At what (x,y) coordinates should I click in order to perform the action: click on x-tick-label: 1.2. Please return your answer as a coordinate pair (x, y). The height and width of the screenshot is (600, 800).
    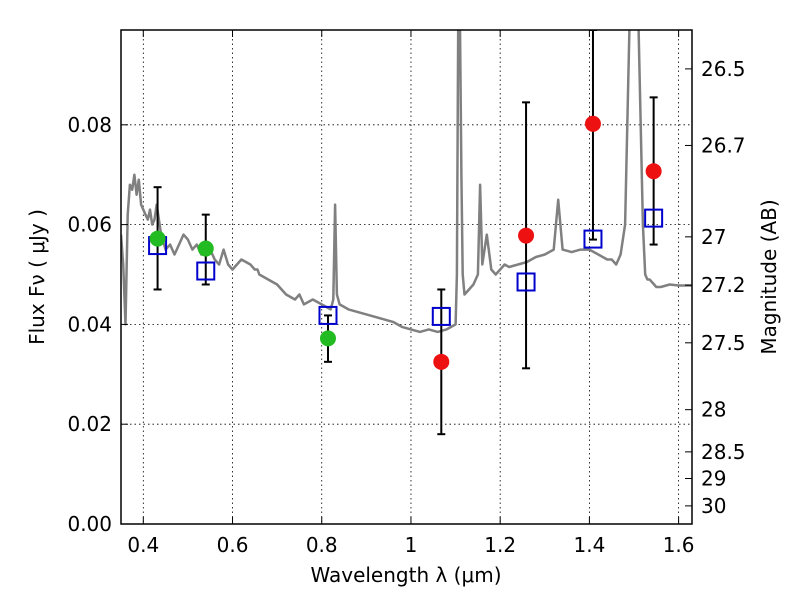
    Looking at the image, I should click on (500, 545).